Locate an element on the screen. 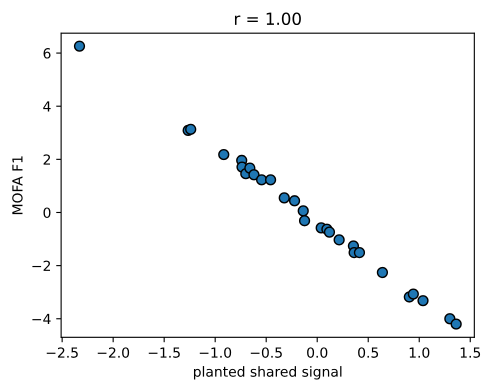 This screenshot has height=390, width=489. y-tick-label: 6 is located at coordinates (47, 53).